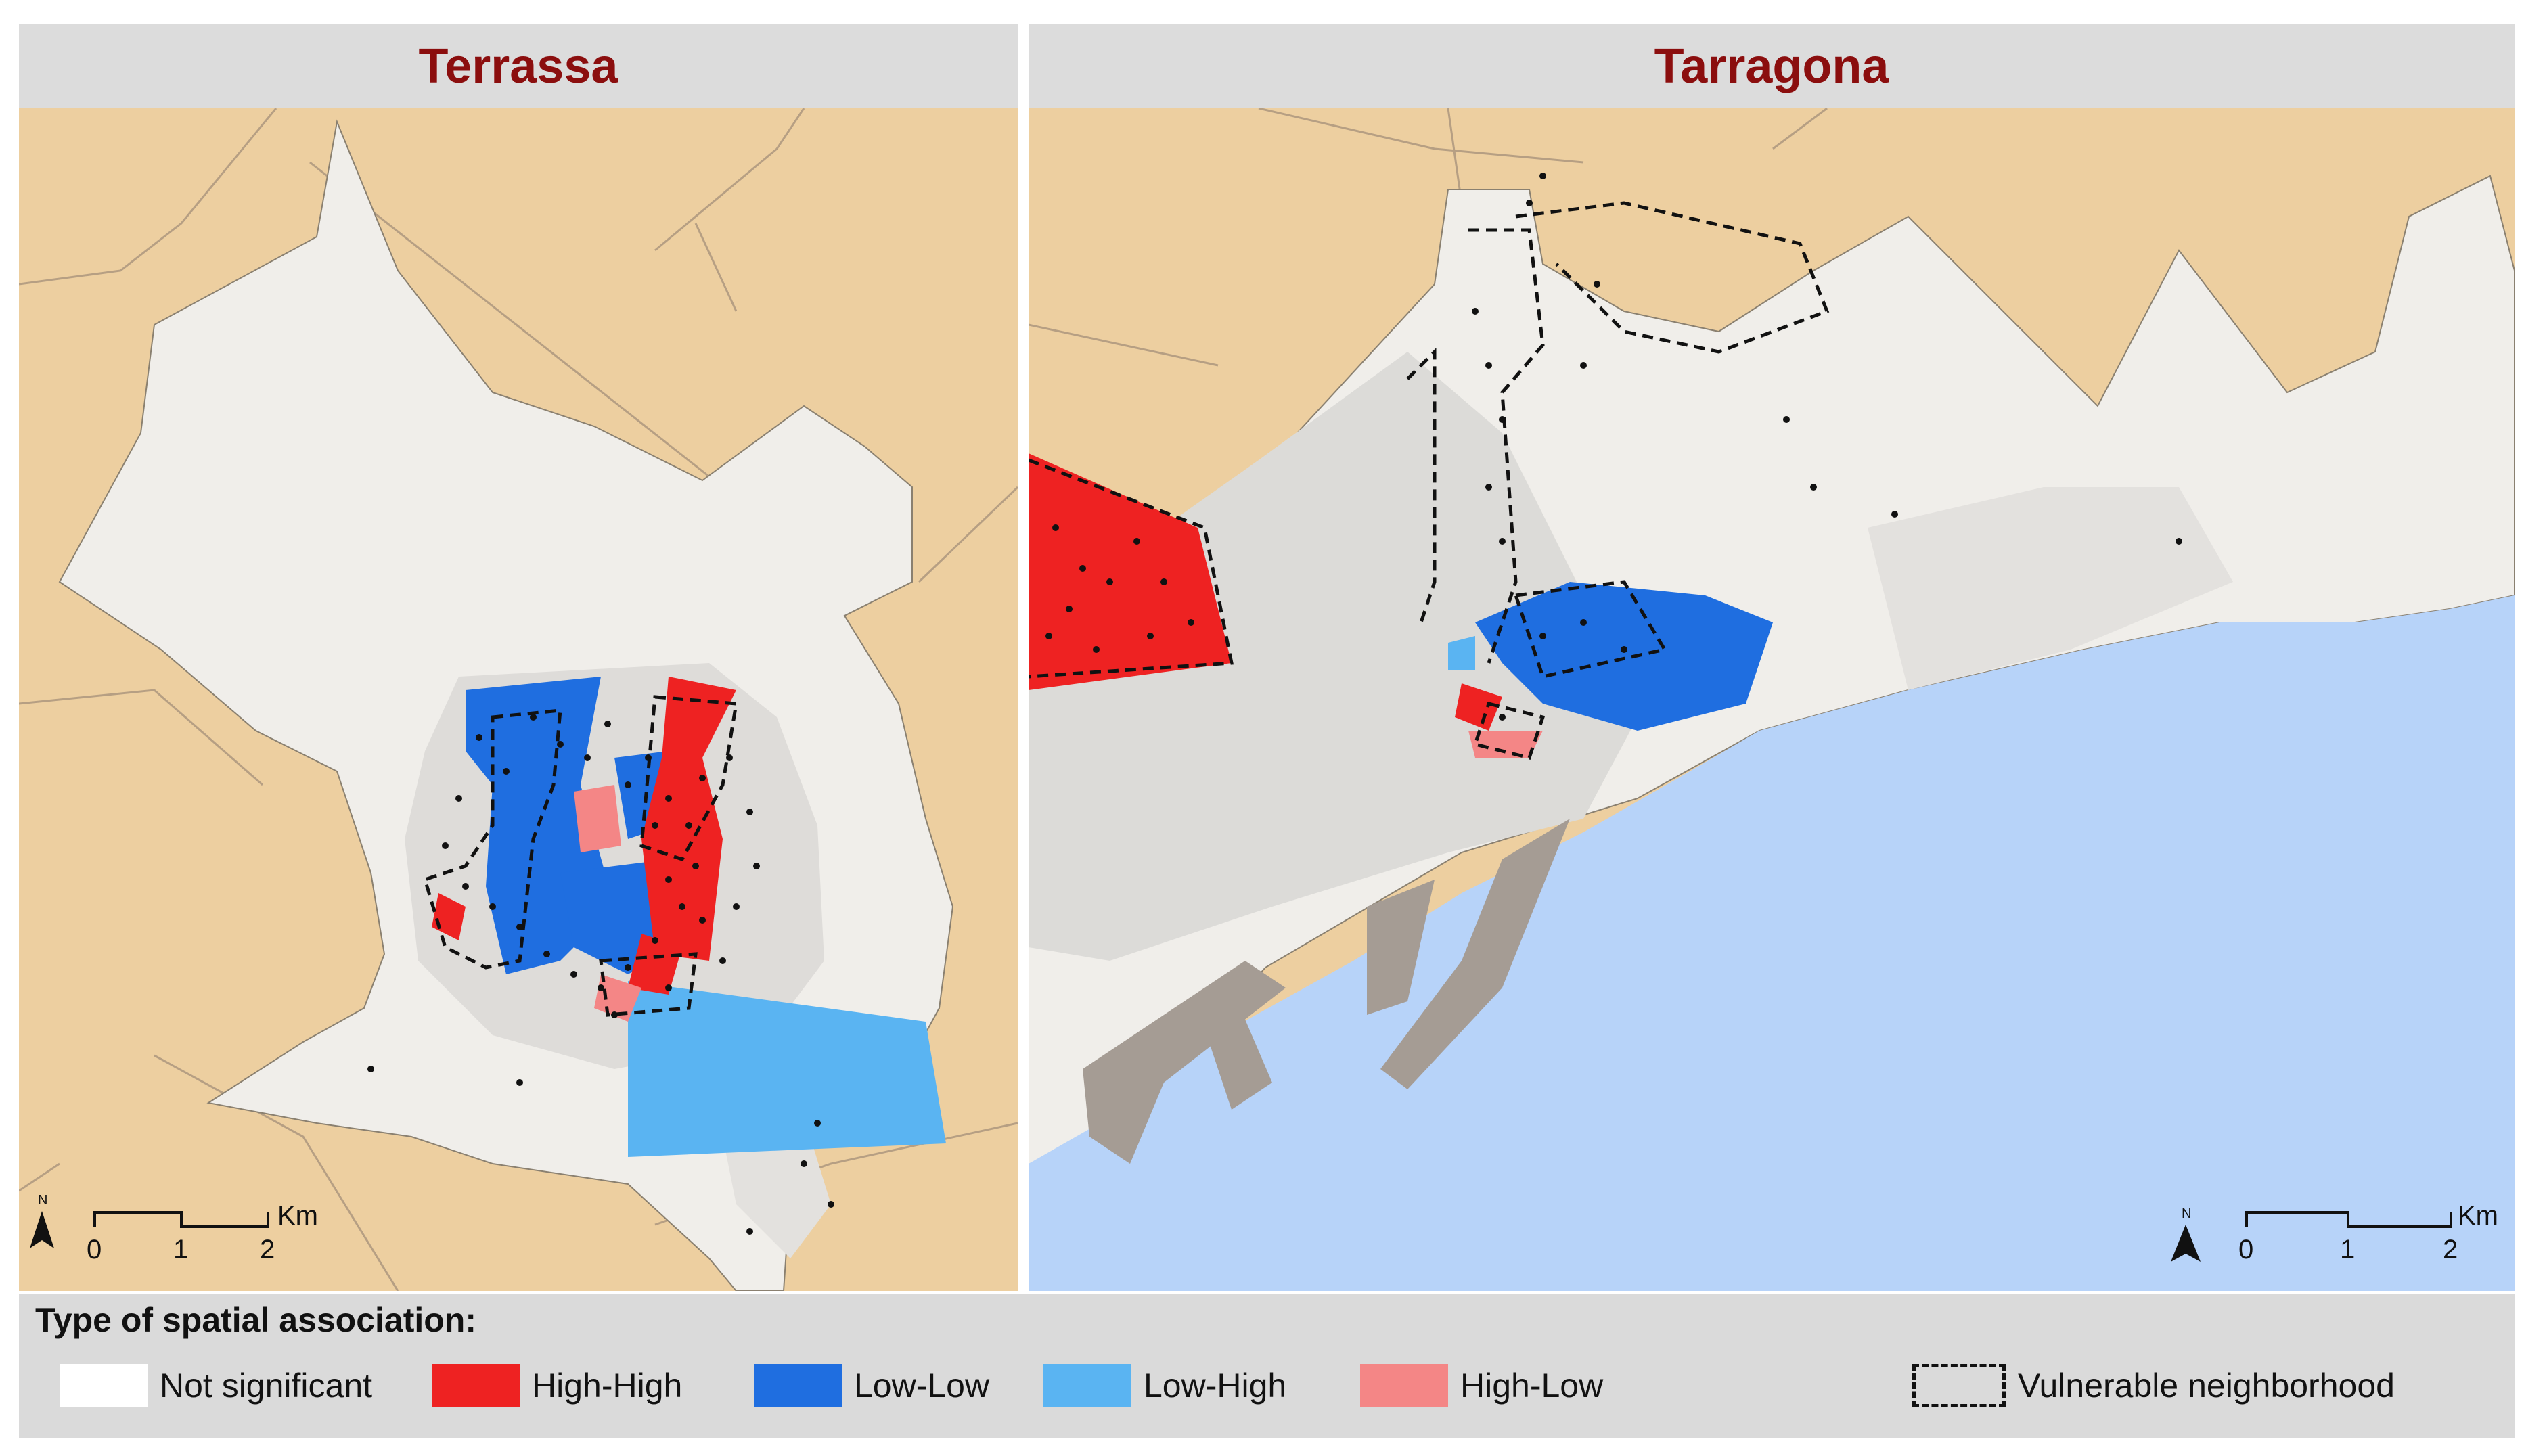 This screenshot has width=2524, height=1456. What do you see at coordinates (256, 1320) in the screenshot?
I see `legend-title: Type of spatial association:` at bounding box center [256, 1320].